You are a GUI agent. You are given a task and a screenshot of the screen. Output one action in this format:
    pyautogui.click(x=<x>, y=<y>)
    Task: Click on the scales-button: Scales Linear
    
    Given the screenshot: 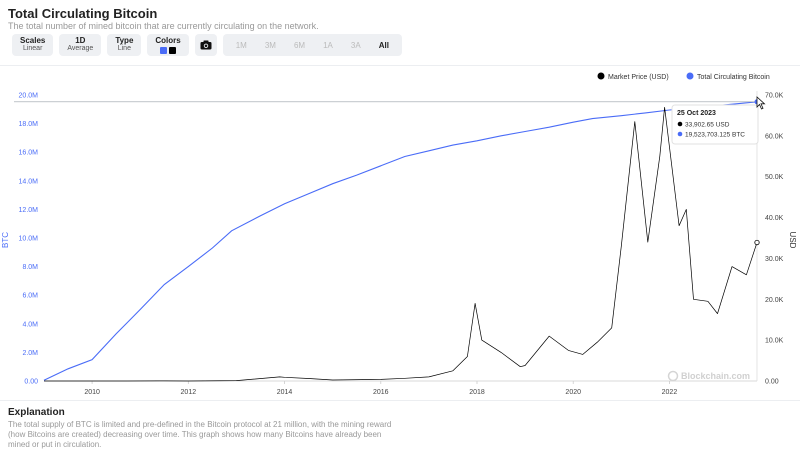 What is the action you would take?
    pyautogui.click(x=33, y=45)
    